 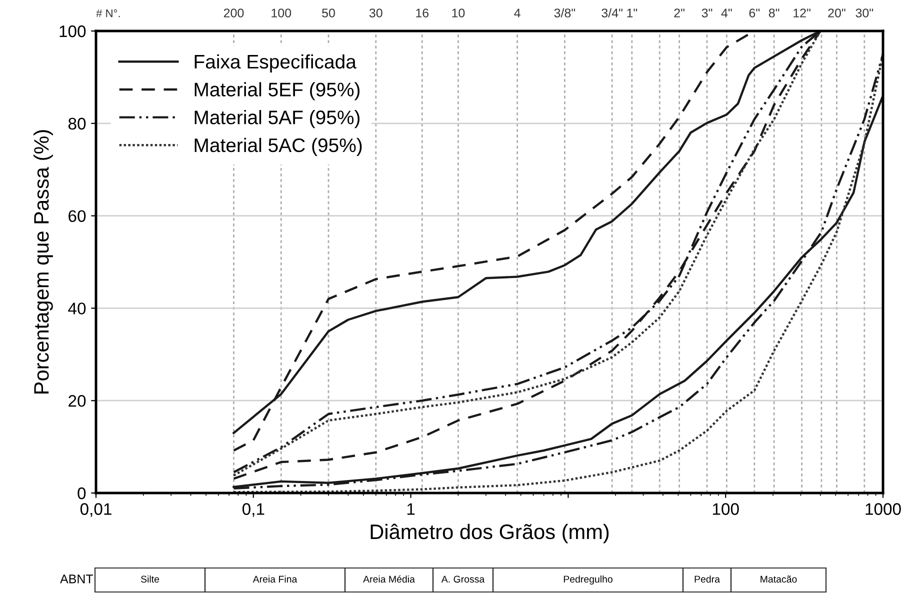 I want to click on x-tick-label: 1000, so click(x=883, y=509).